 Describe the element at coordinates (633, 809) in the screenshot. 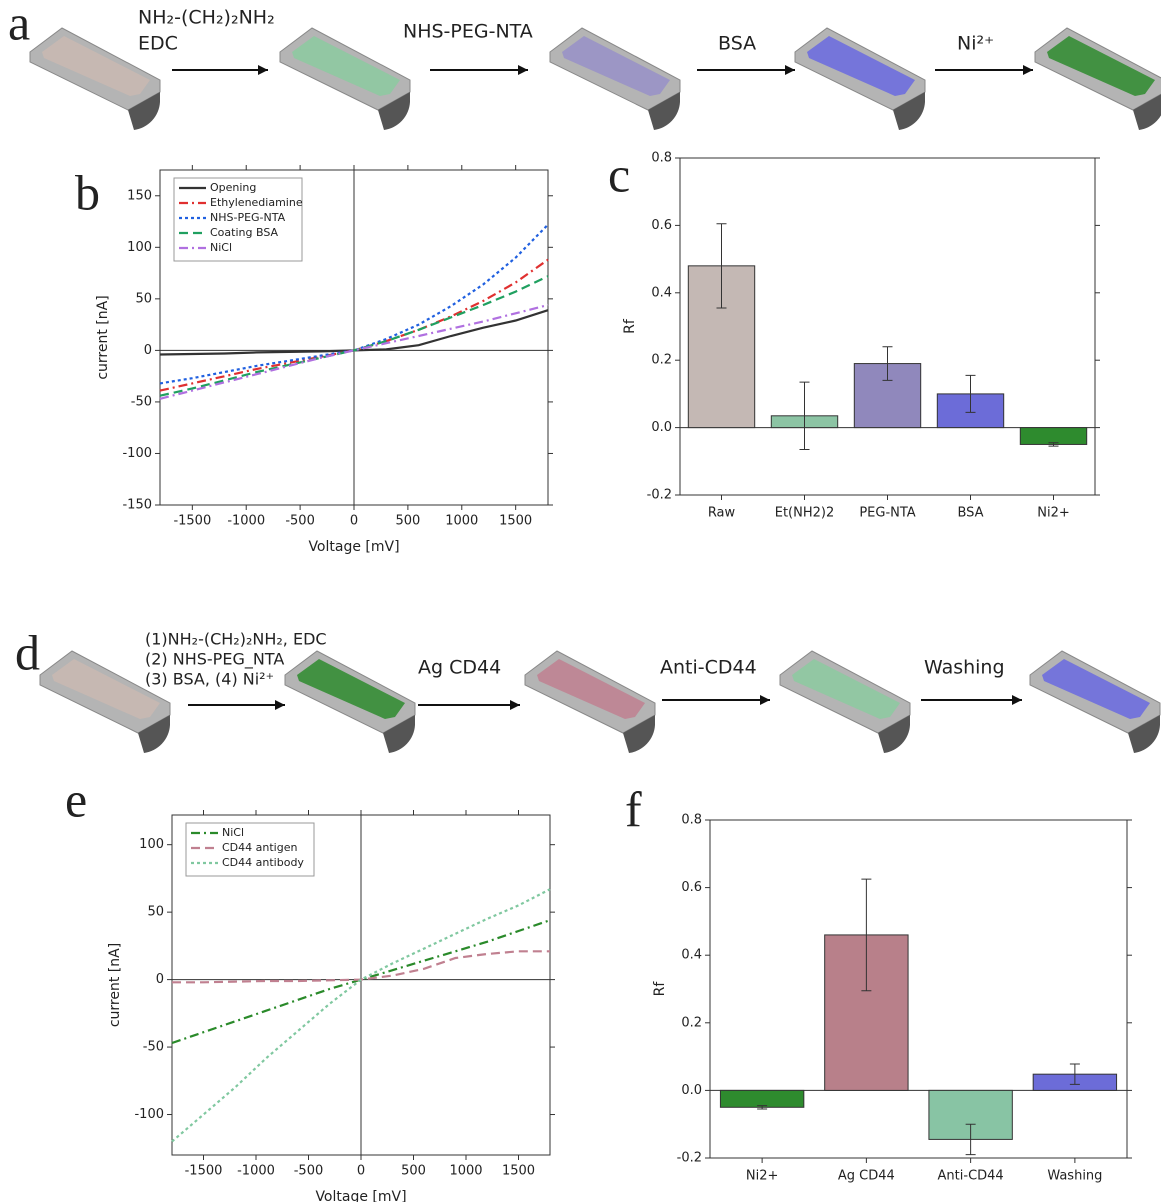

I see `panel-label: f` at that location.